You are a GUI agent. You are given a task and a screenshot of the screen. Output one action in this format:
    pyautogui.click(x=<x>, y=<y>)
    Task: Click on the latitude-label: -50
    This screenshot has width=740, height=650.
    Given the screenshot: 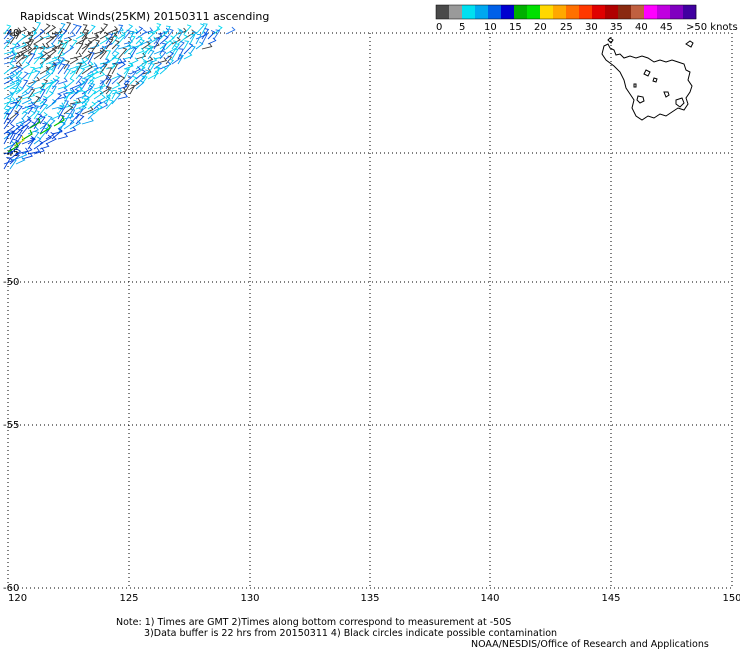 What is the action you would take?
    pyautogui.click(x=11, y=282)
    